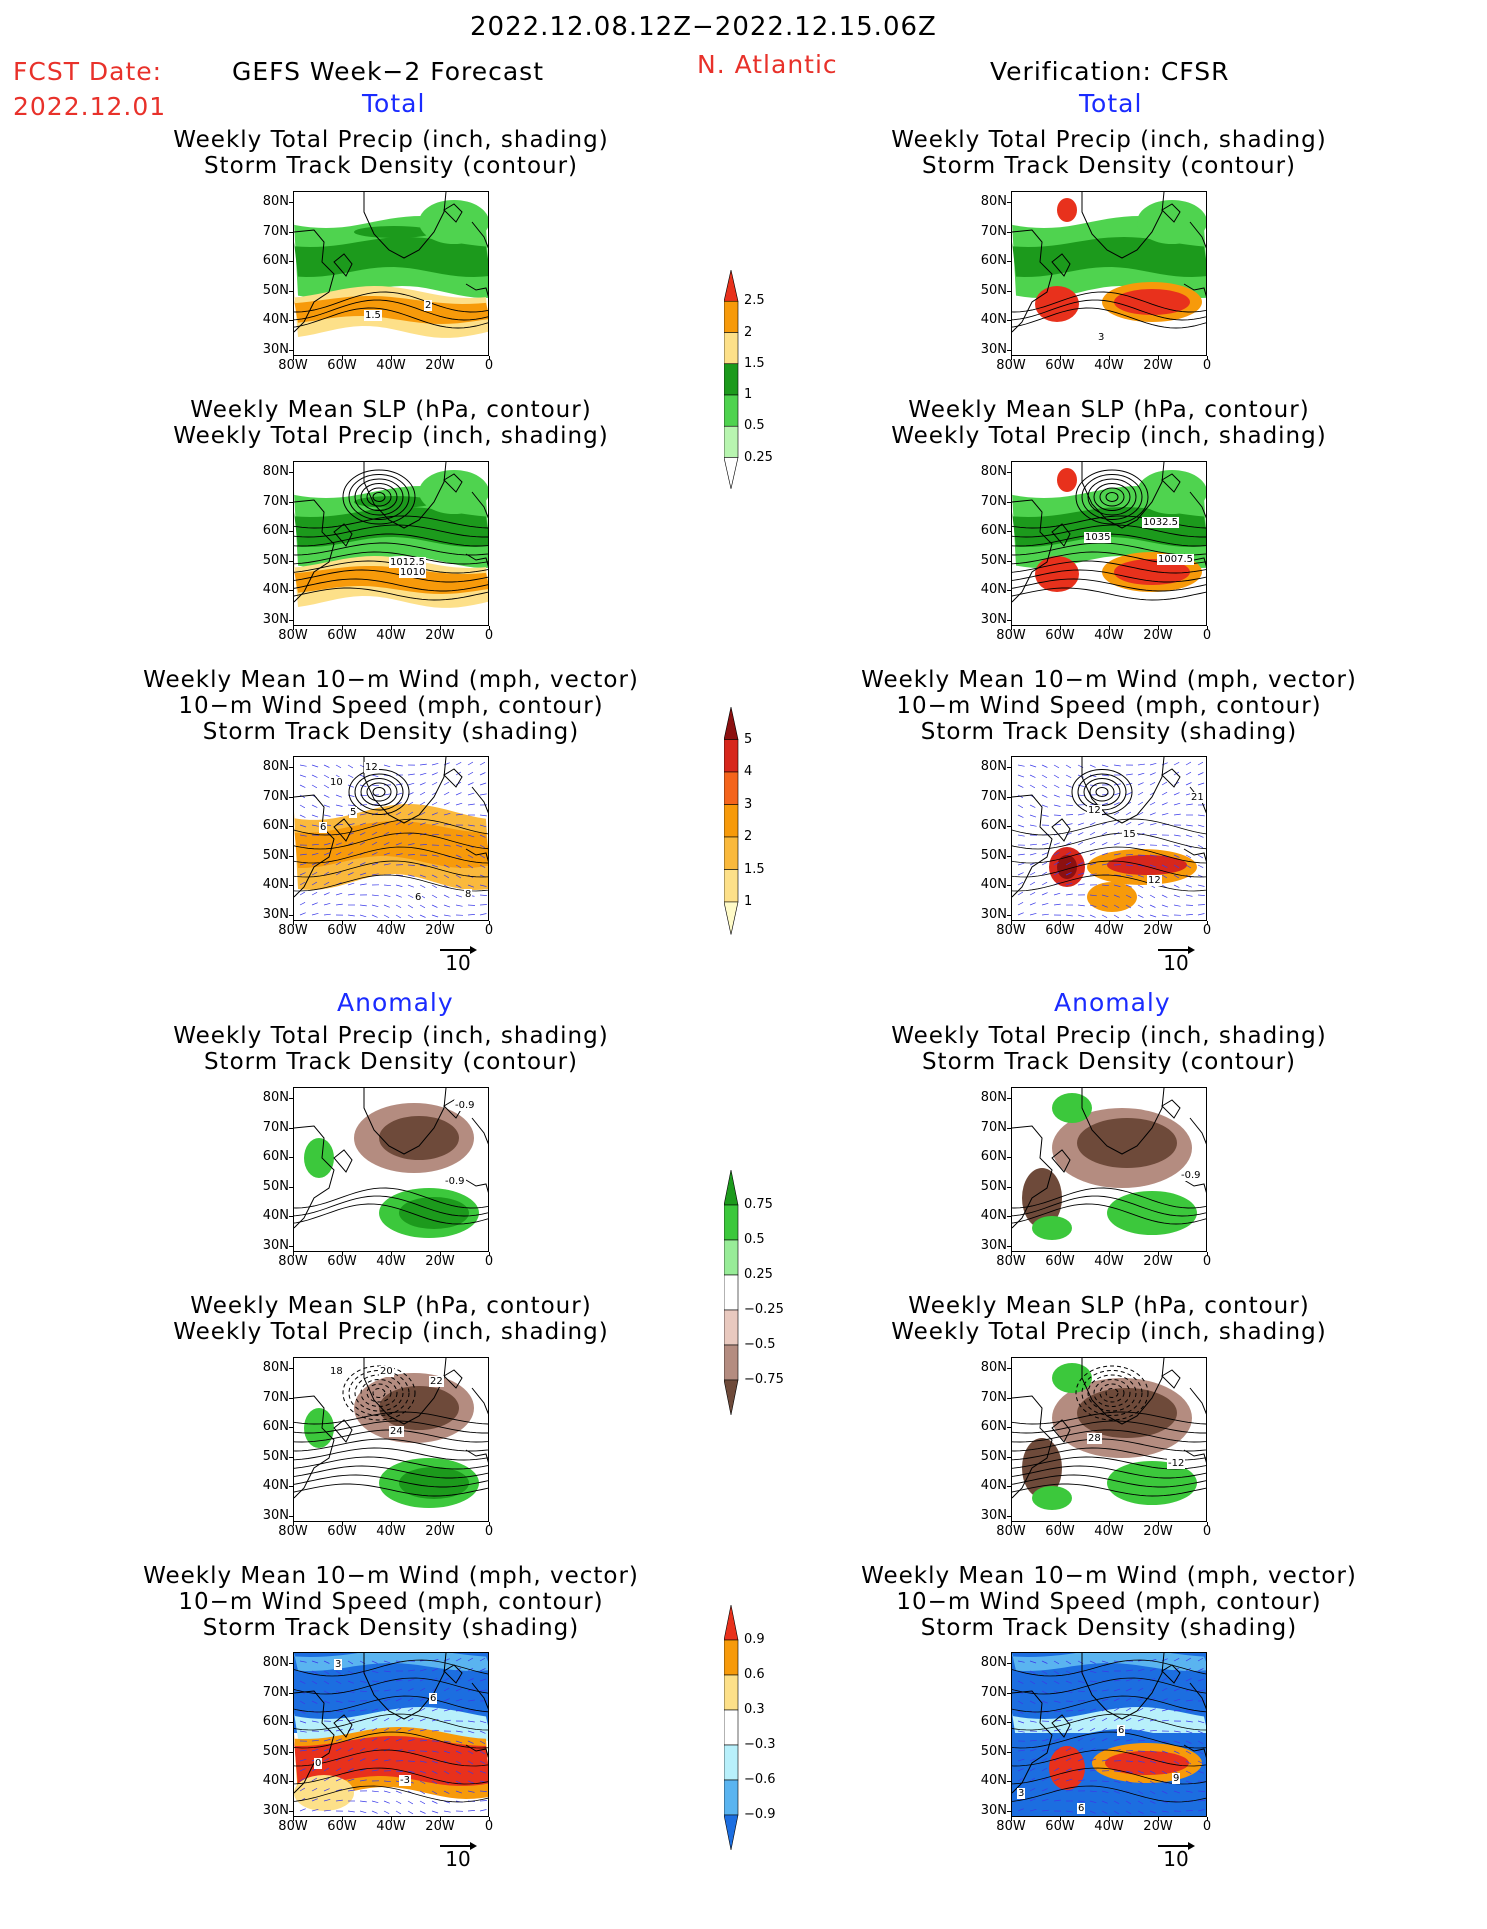 The image size is (1487, 1929). Describe the element at coordinates (293, 1826) in the screenshot. I see `lon-label-6-left-80W: 80W` at that location.